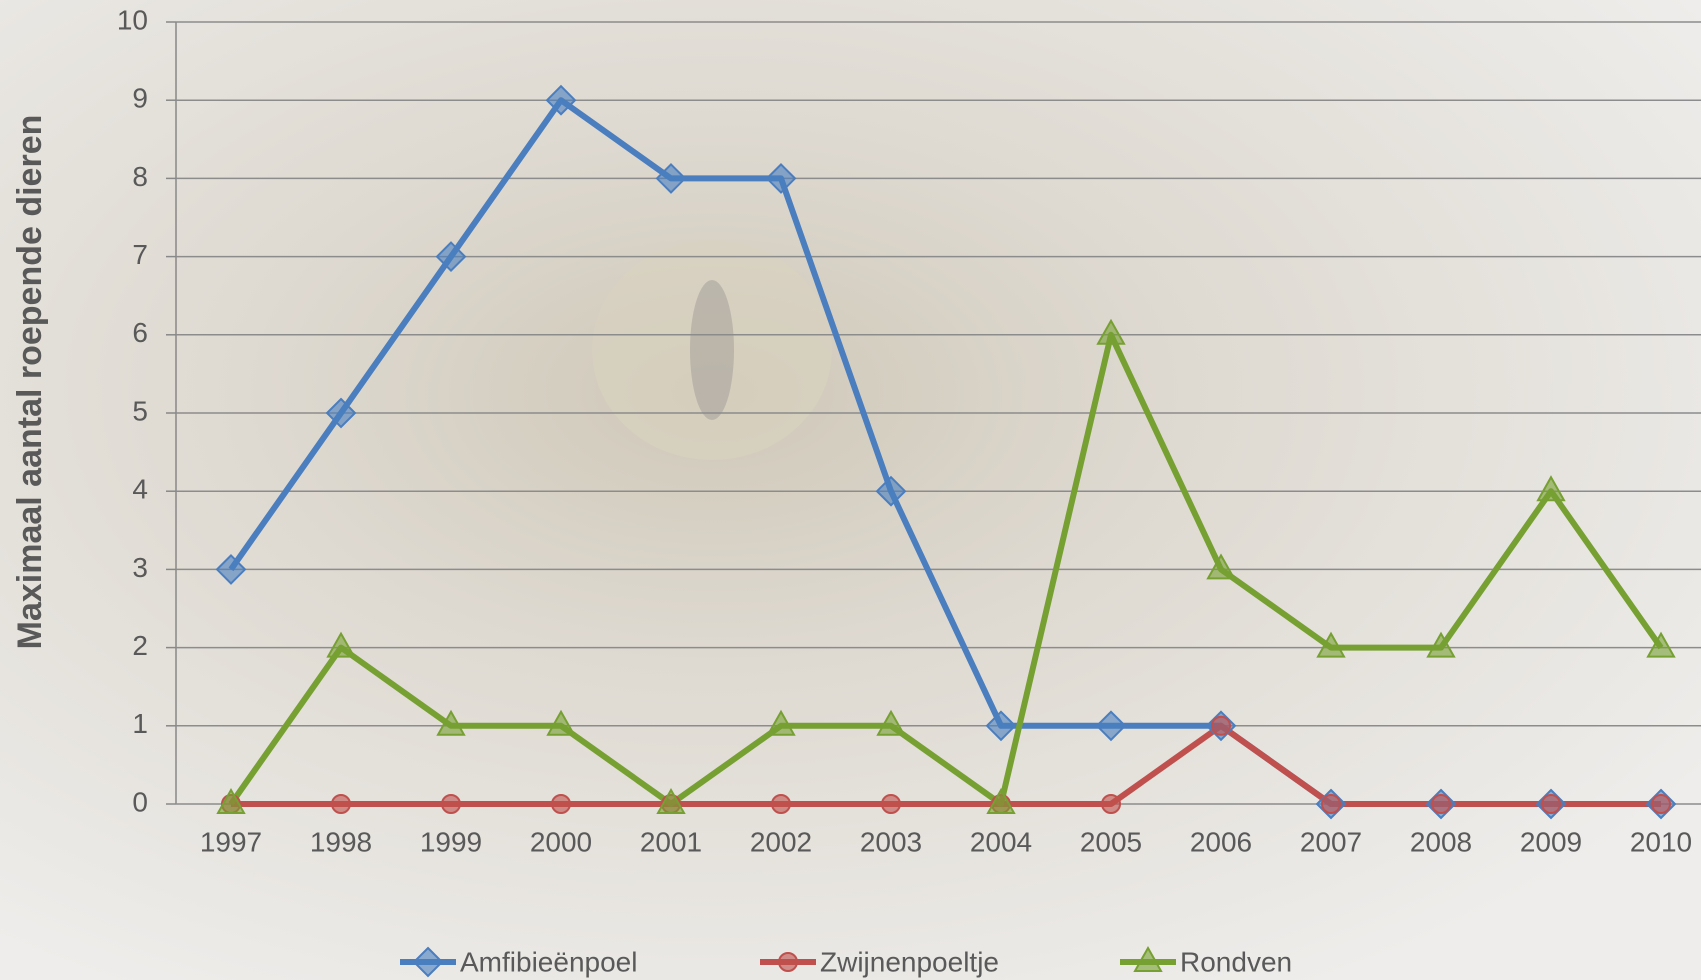 The width and height of the screenshot is (1701, 980). I want to click on x-tick-label: 2004, so click(1001, 841).